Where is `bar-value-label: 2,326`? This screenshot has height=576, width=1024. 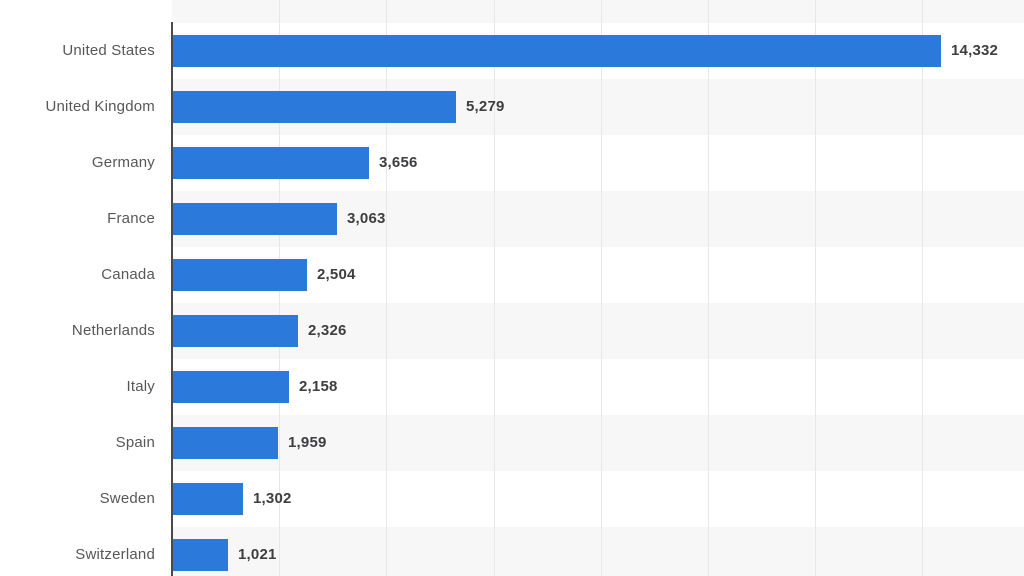 bar-value-label: 2,326 is located at coordinates (327, 330).